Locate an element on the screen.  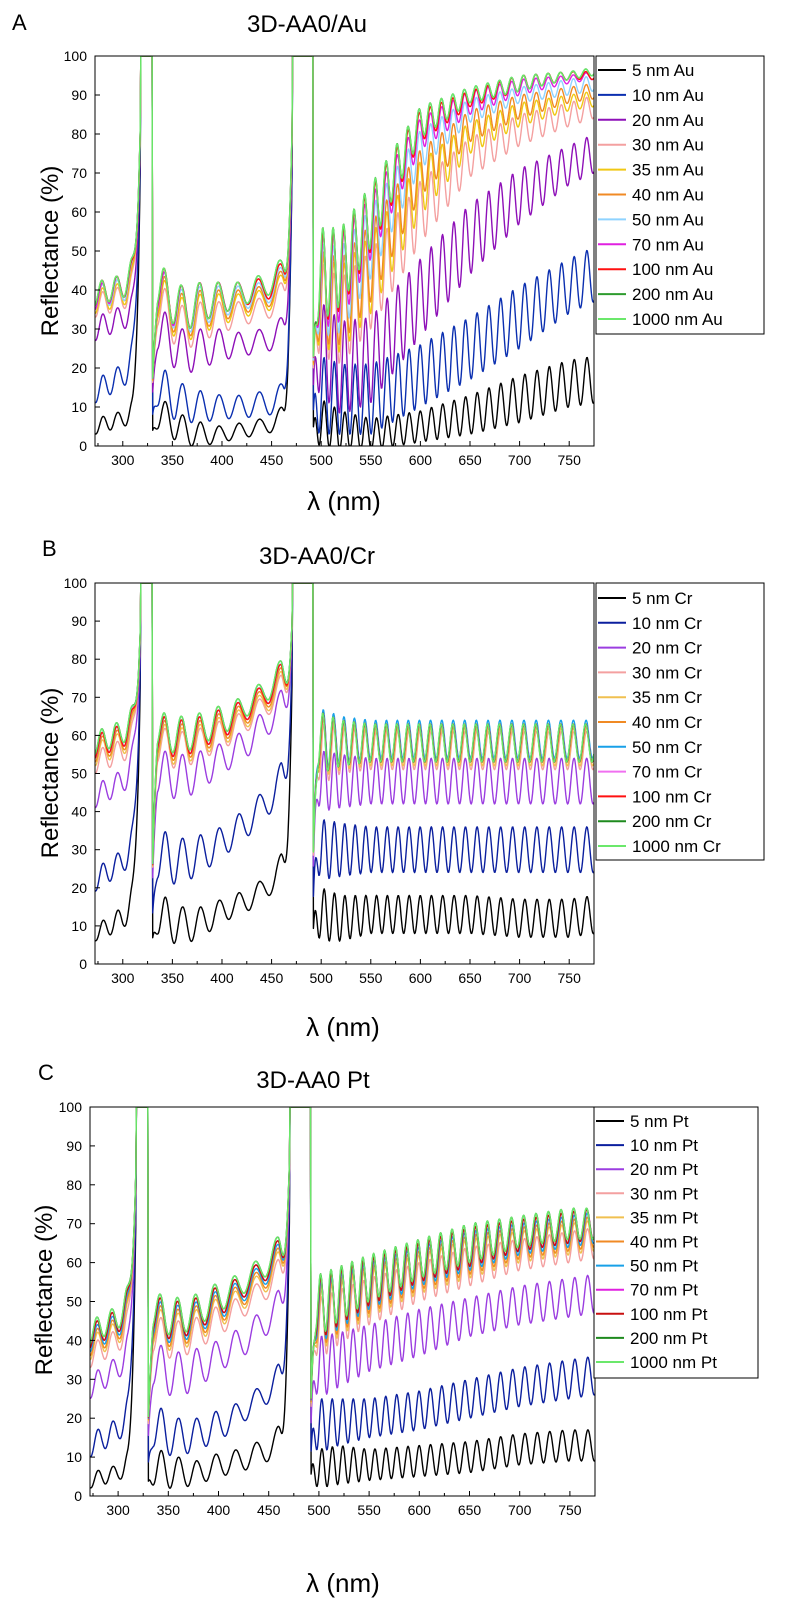
legend-label: 10 nm Cr is located at coordinates (667, 623).